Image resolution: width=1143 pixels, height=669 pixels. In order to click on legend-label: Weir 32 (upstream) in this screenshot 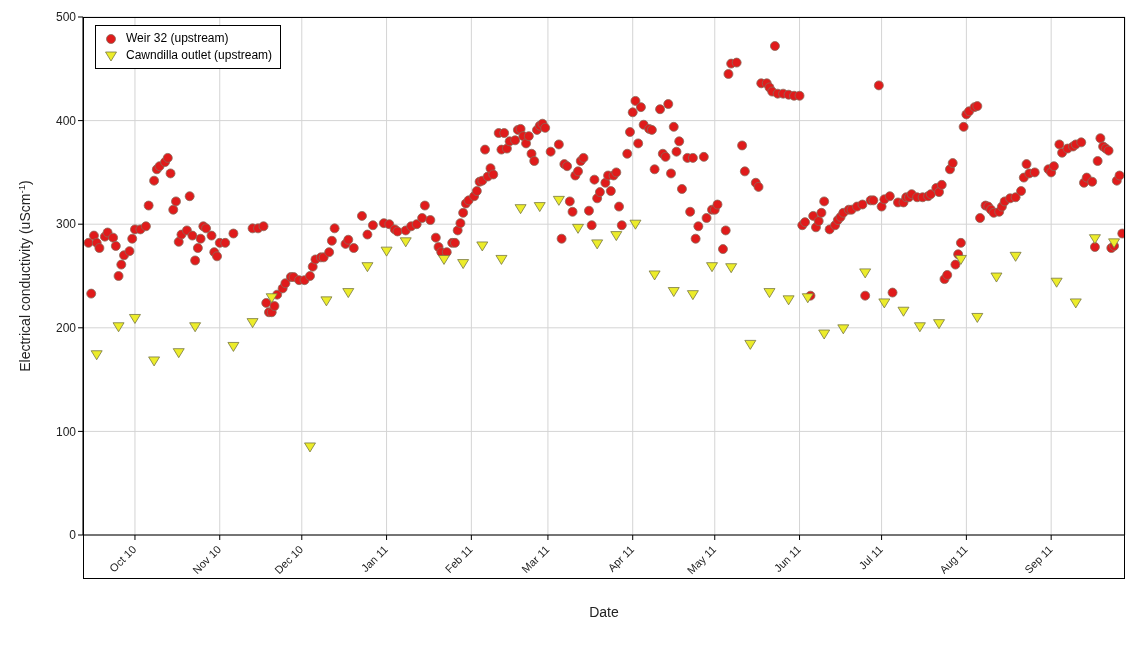, I will do `click(177, 38)`.